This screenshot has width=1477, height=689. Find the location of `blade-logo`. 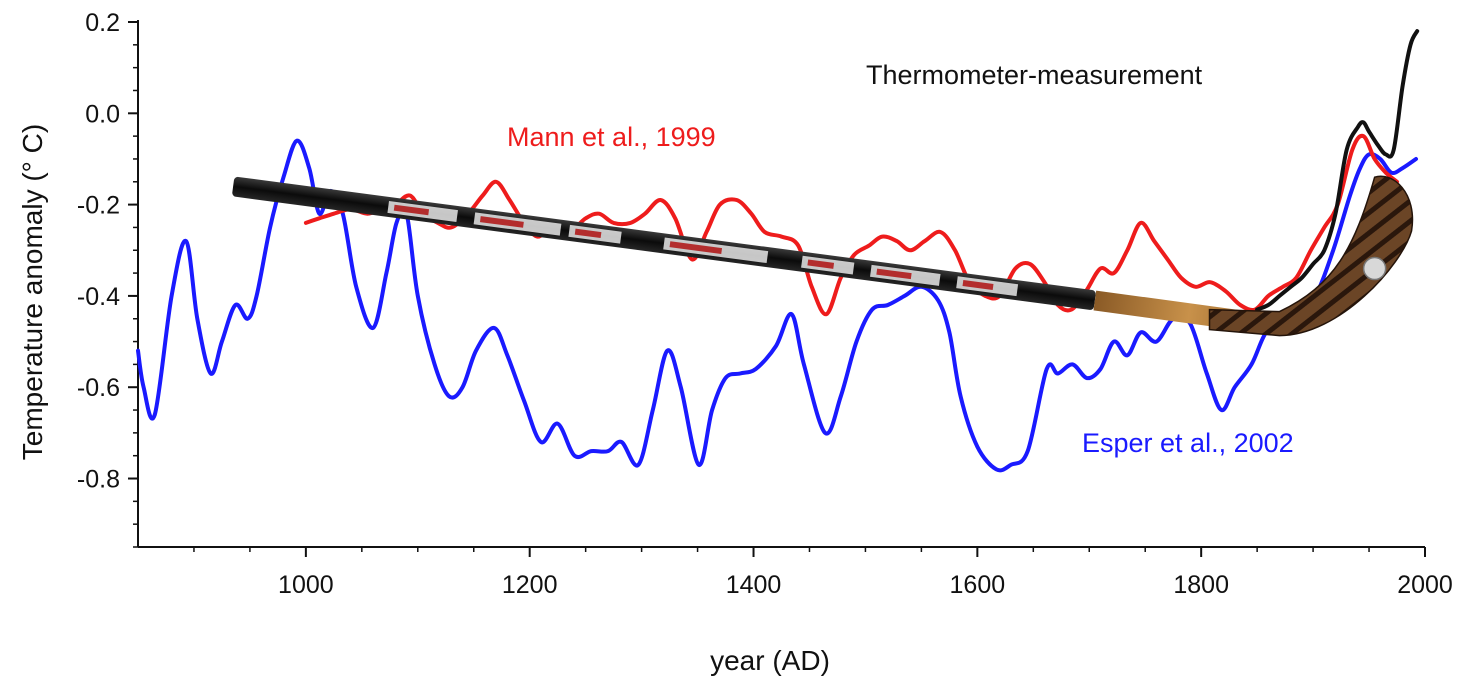

blade-logo is located at coordinates (1374, 268).